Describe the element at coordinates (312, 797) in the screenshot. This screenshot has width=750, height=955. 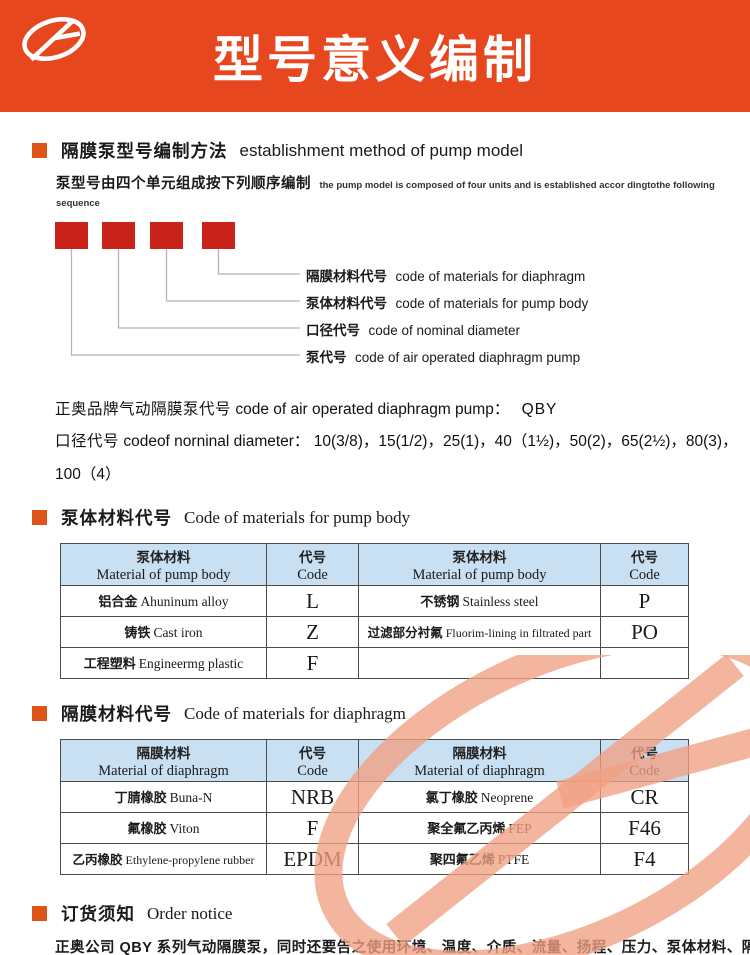
I see `code-cell: NRB` at that location.